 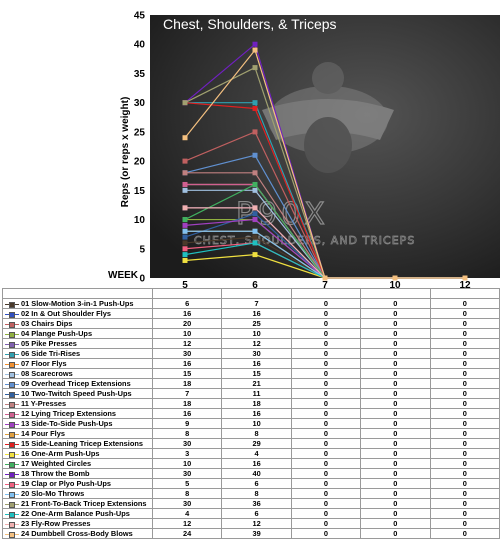 I want to click on legend-entry: 04 Plange Push-Ups, so click(x=77, y=333).